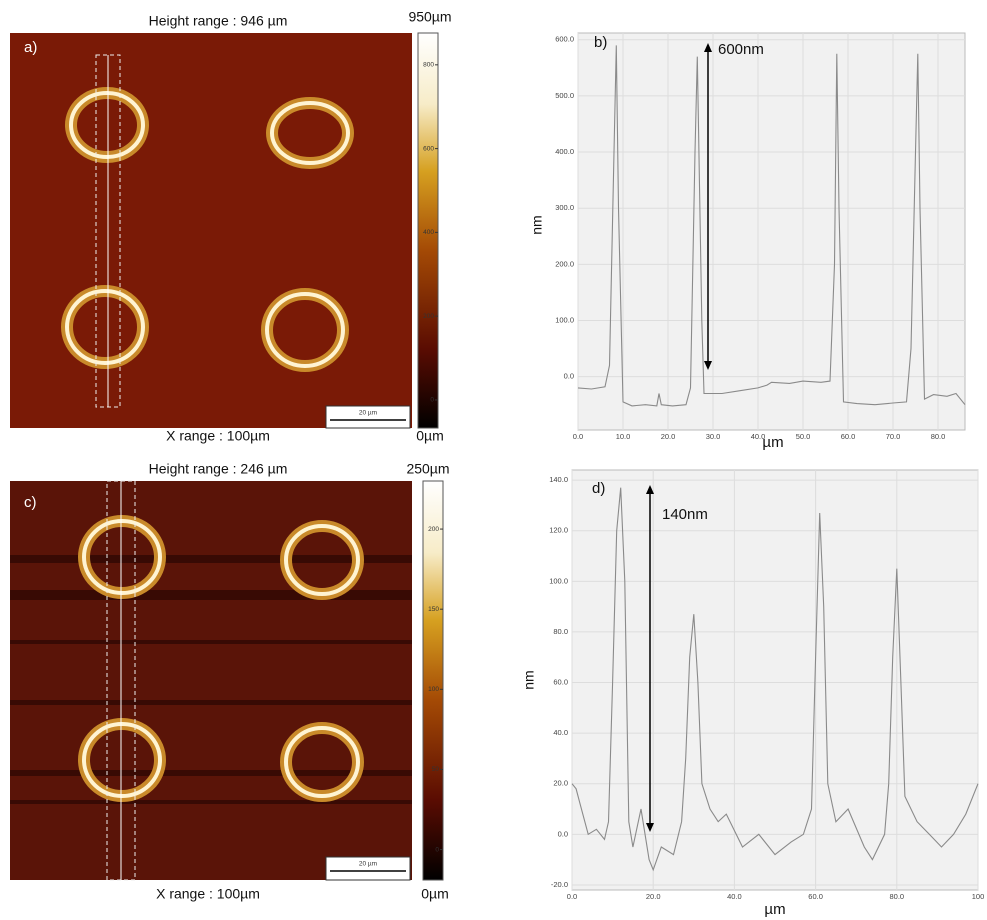  Describe the element at coordinates (564, 263) in the screenshot. I see `y-tick-label: 200.0` at that location.